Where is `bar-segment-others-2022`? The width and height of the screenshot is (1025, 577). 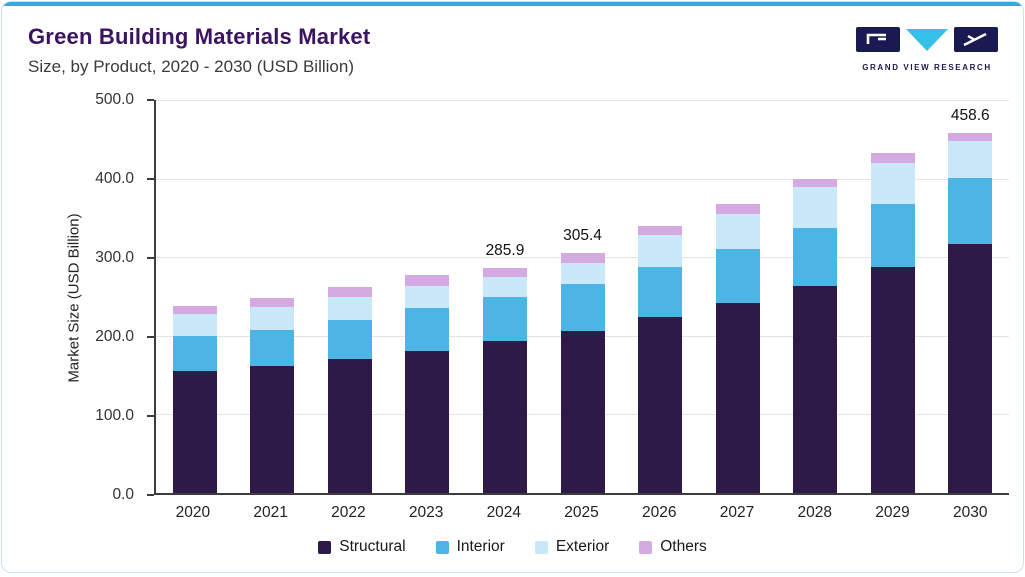
bar-segment-others-2022 is located at coordinates (349, 292).